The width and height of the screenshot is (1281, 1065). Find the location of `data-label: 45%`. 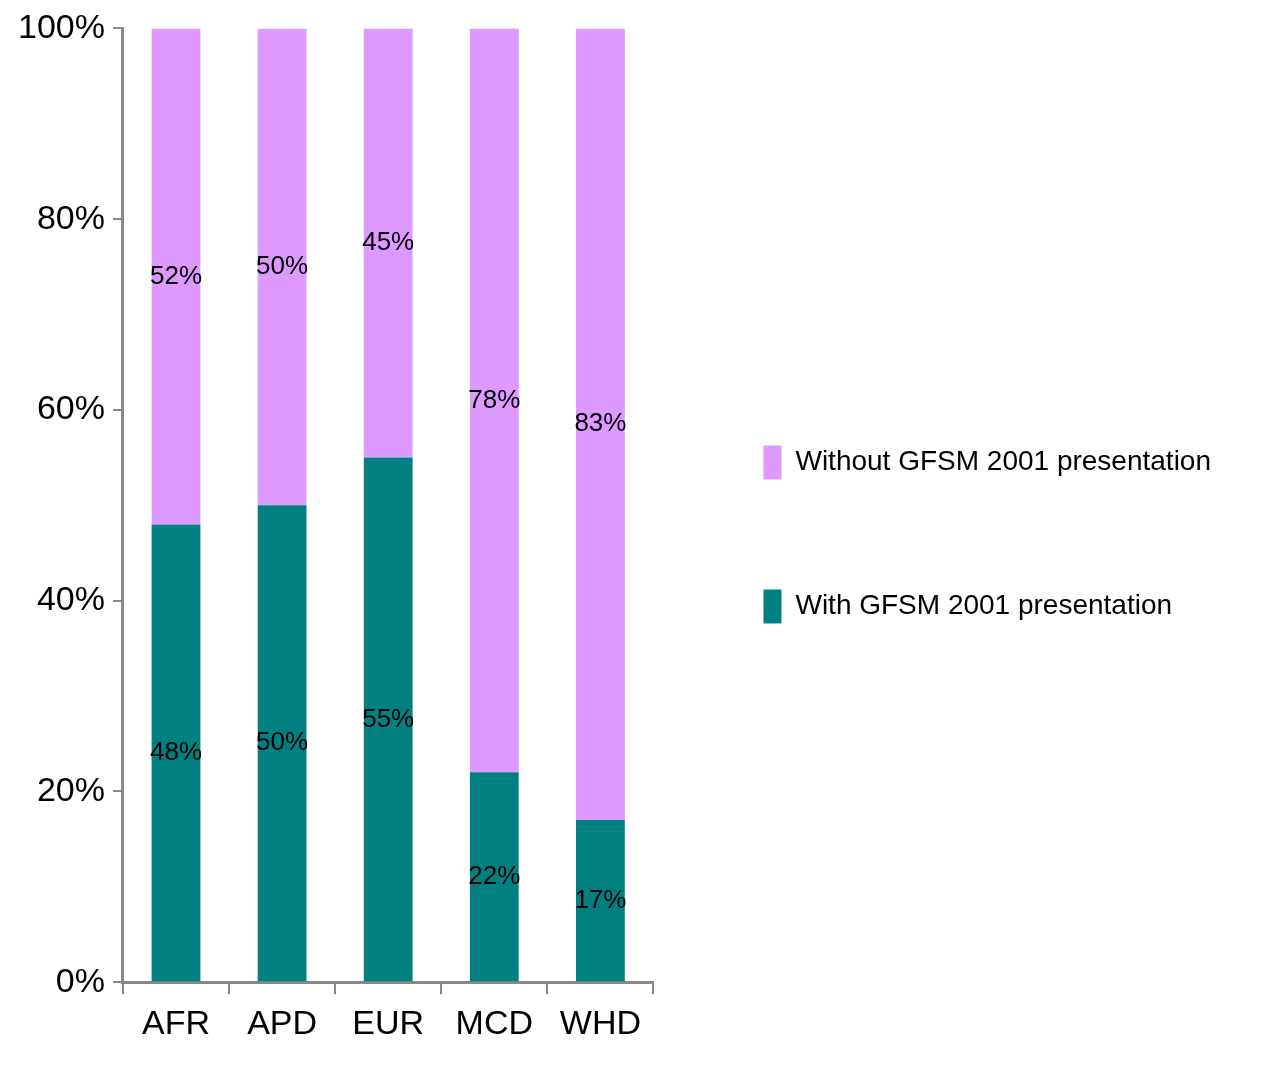

data-label: 45% is located at coordinates (388, 241).